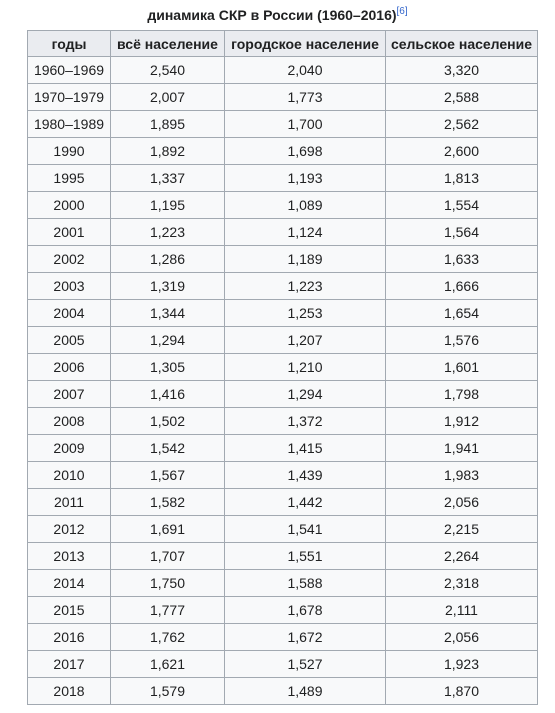 The height and width of the screenshot is (713, 555). Describe the element at coordinates (305, 205) in the screenshot. I see `table-cell: 1,089` at that location.